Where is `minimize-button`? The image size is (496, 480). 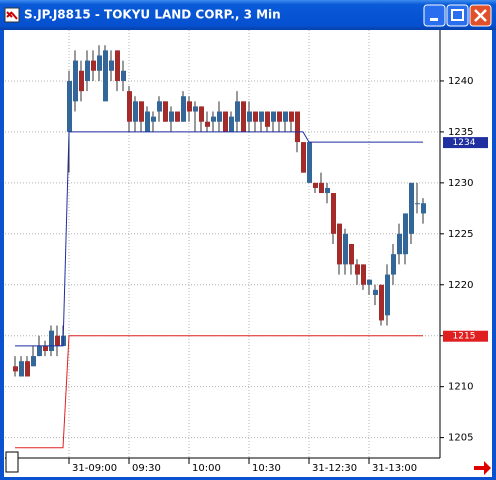 minimize-button is located at coordinates (434, 15).